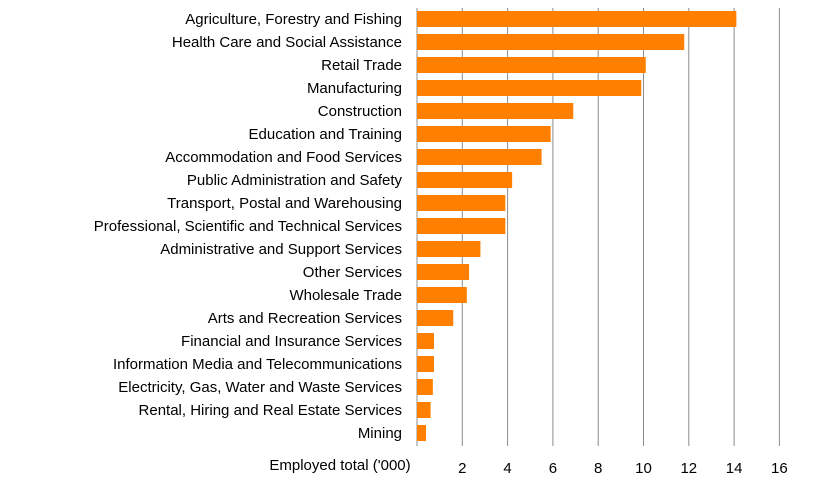  I want to click on category-label: Manufacturing, so click(354, 88).